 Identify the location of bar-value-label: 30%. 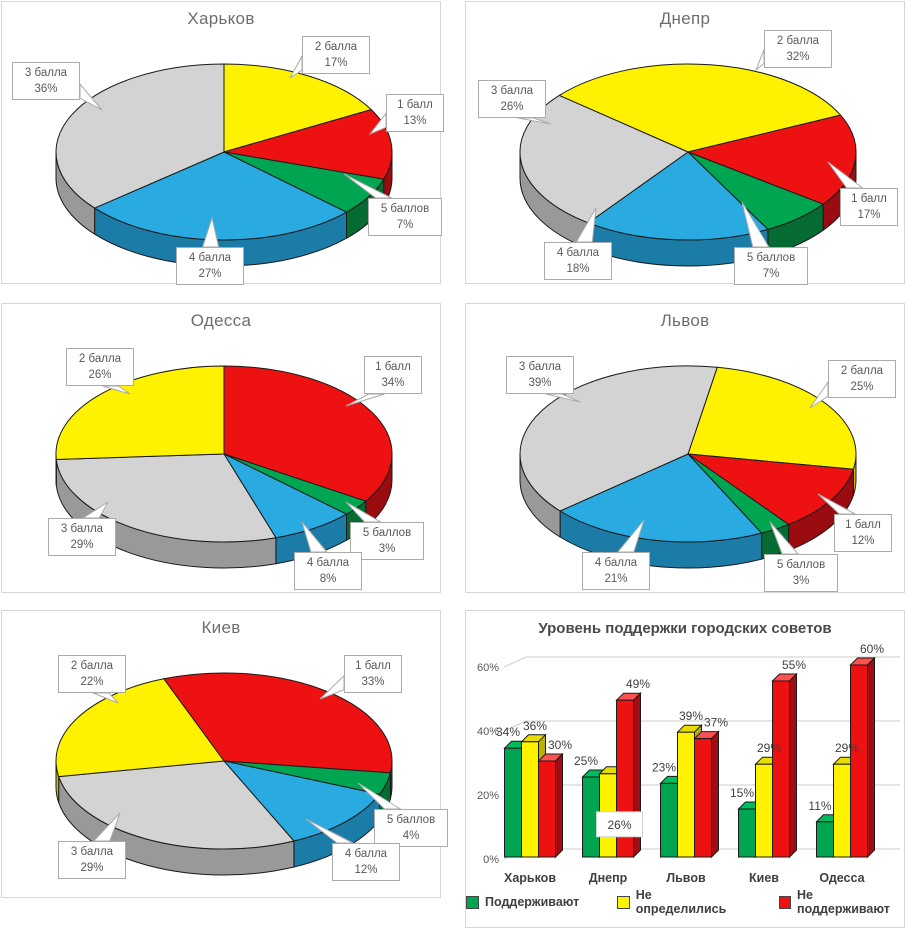
(560, 745).